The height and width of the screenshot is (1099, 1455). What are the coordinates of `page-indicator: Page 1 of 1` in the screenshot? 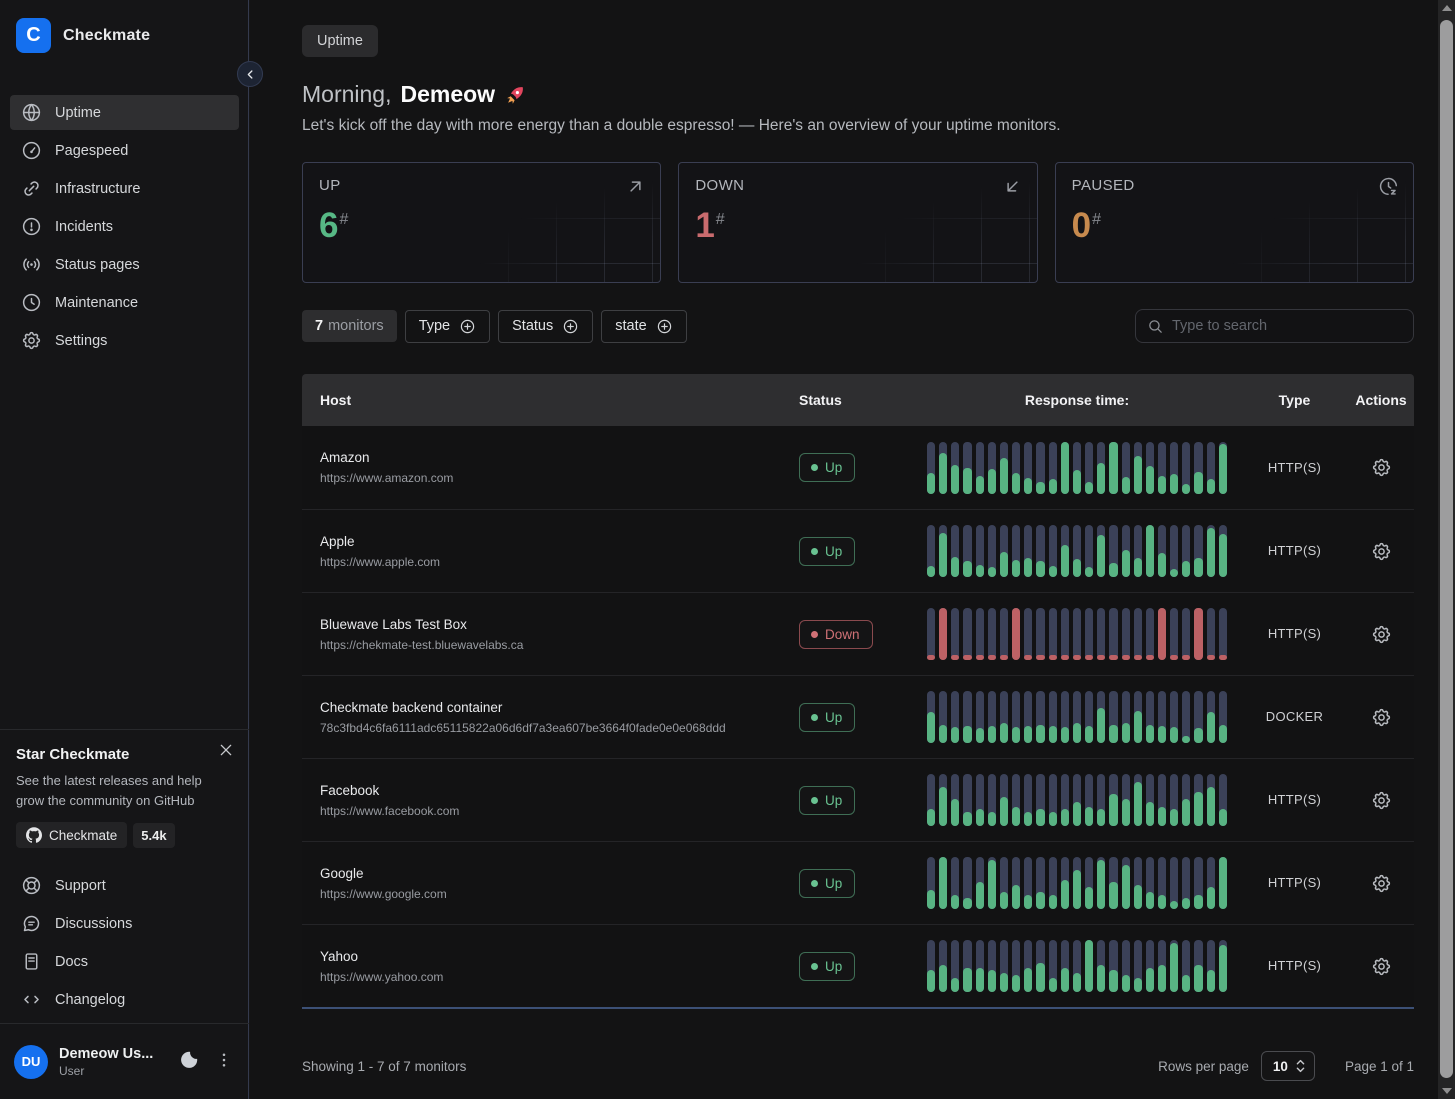 It's located at (1379, 1066).